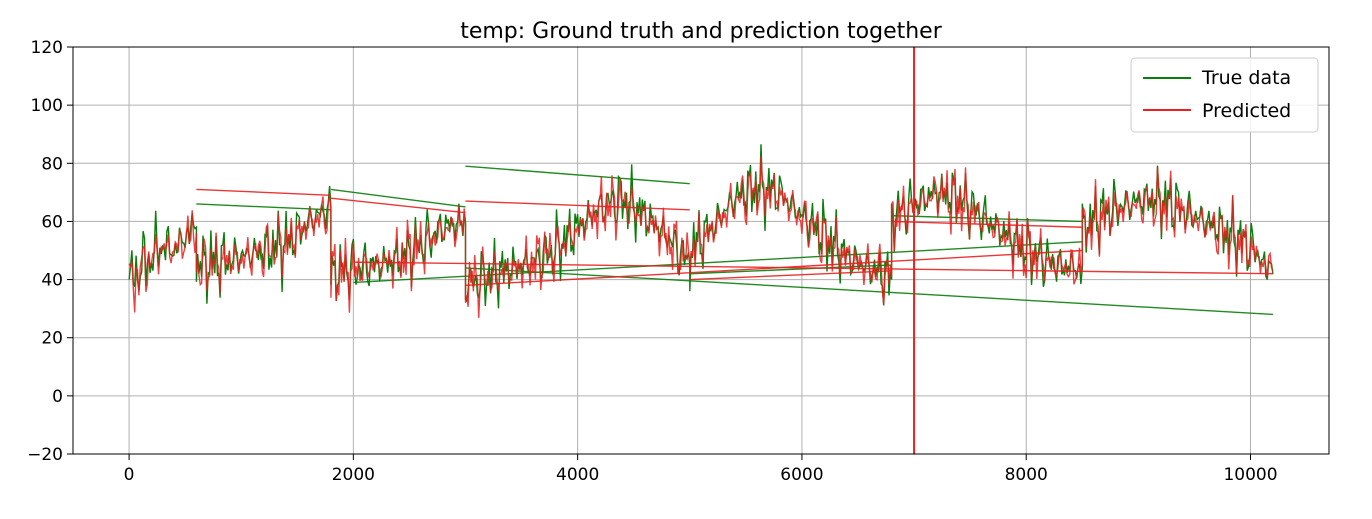  I want to click on y-tick-label: 120, so click(47, 48).